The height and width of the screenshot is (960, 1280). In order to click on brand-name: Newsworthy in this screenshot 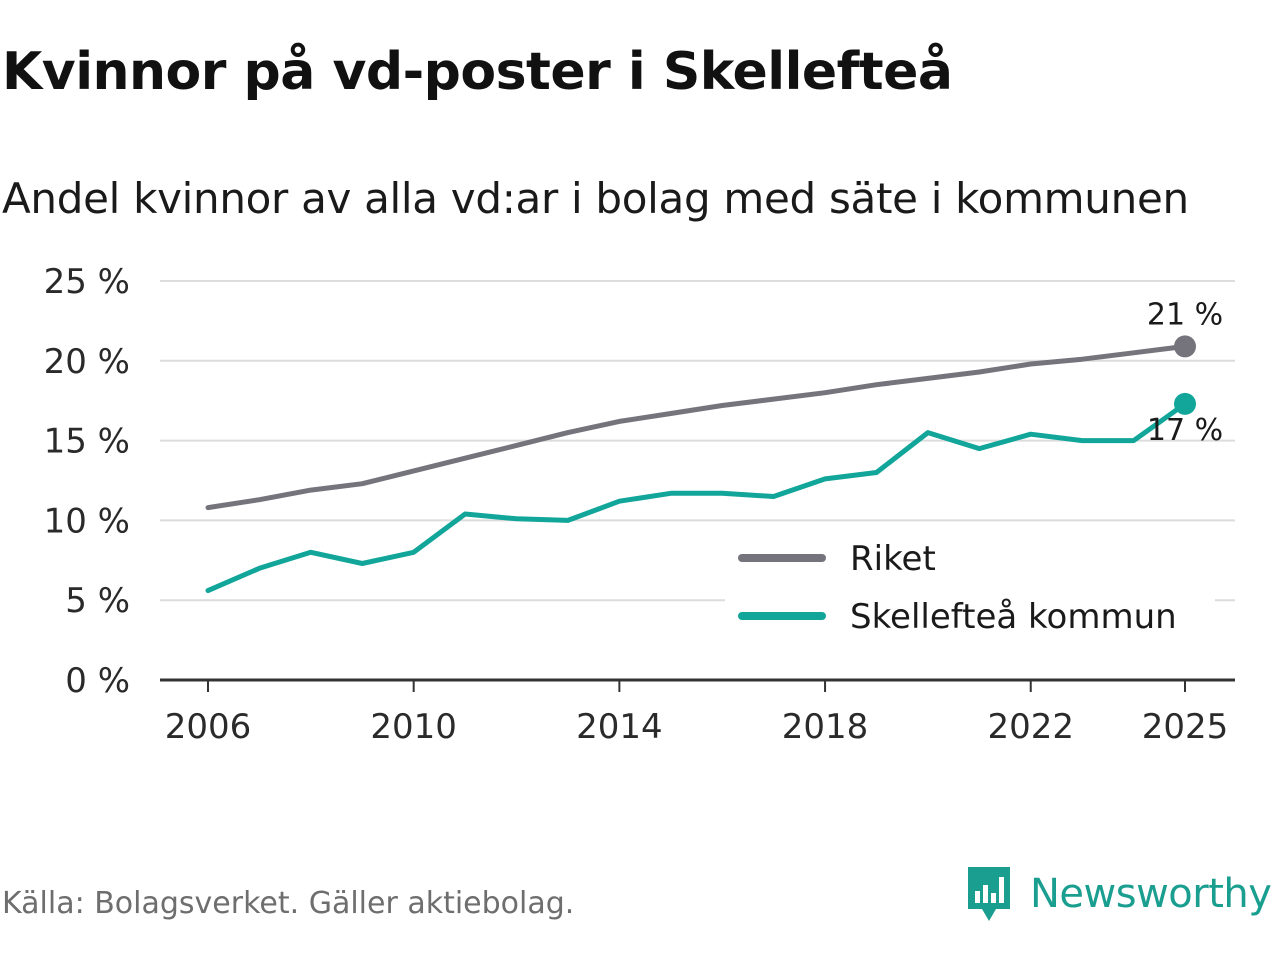, I will do `click(1151, 894)`.